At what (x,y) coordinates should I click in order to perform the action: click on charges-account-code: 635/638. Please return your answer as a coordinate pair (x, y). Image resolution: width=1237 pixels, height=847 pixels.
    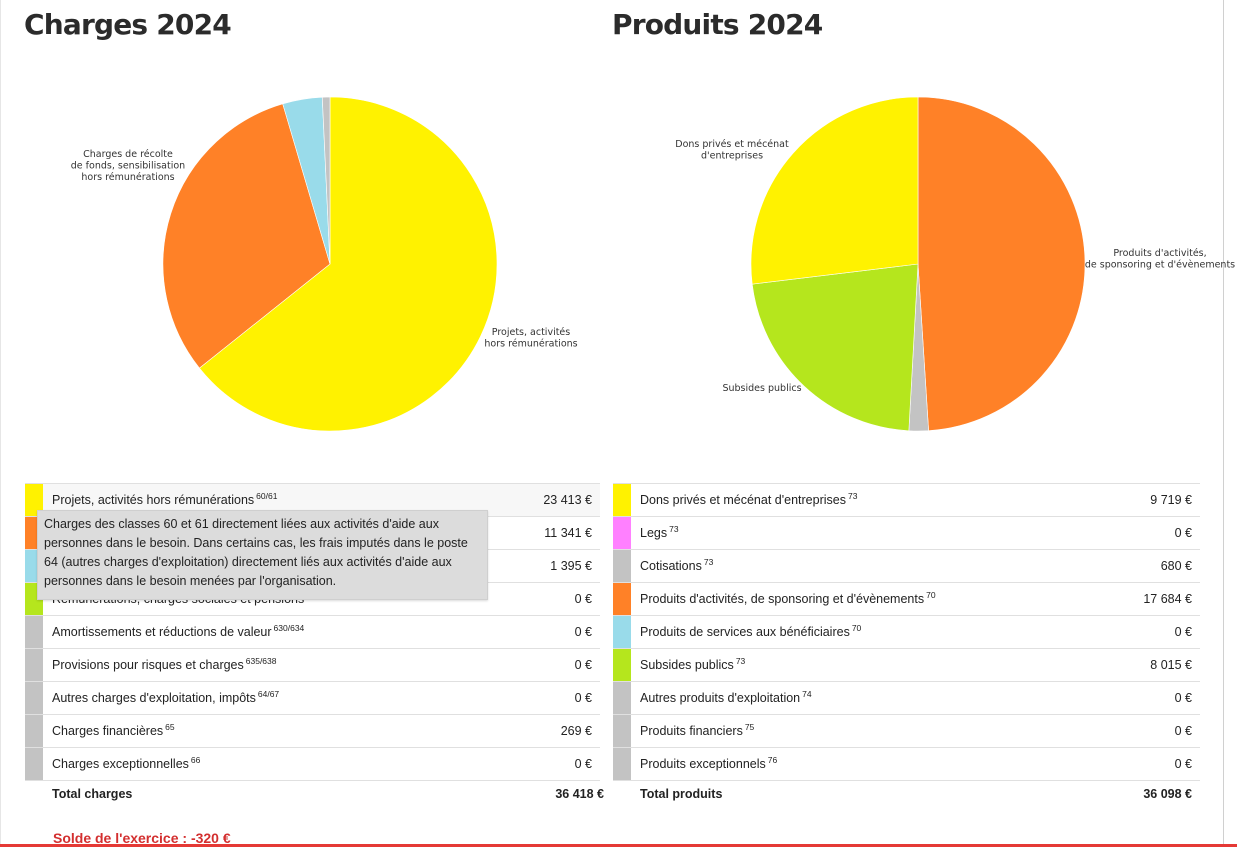
    Looking at the image, I should click on (261, 661).